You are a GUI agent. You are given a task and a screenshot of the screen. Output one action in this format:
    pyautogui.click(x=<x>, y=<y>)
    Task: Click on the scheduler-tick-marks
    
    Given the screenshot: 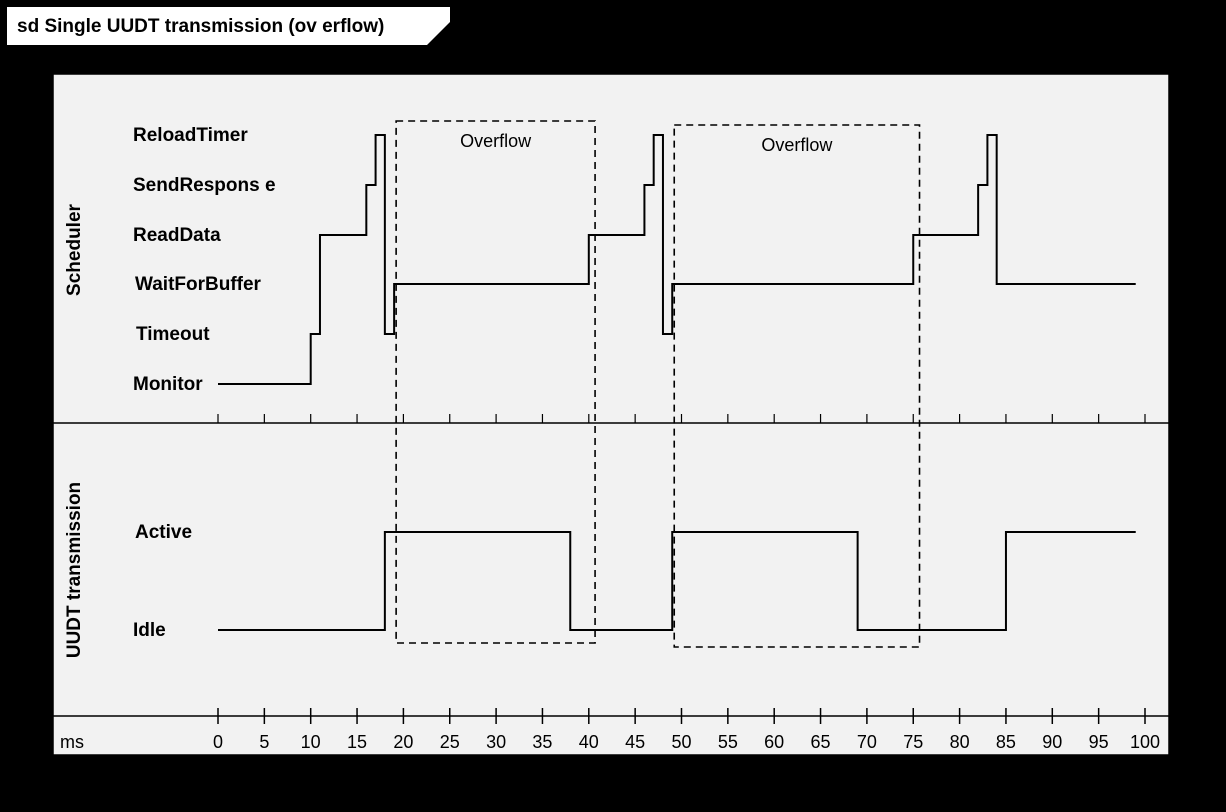 What is the action you would take?
    pyautogui.click(x=681, y=418)
    